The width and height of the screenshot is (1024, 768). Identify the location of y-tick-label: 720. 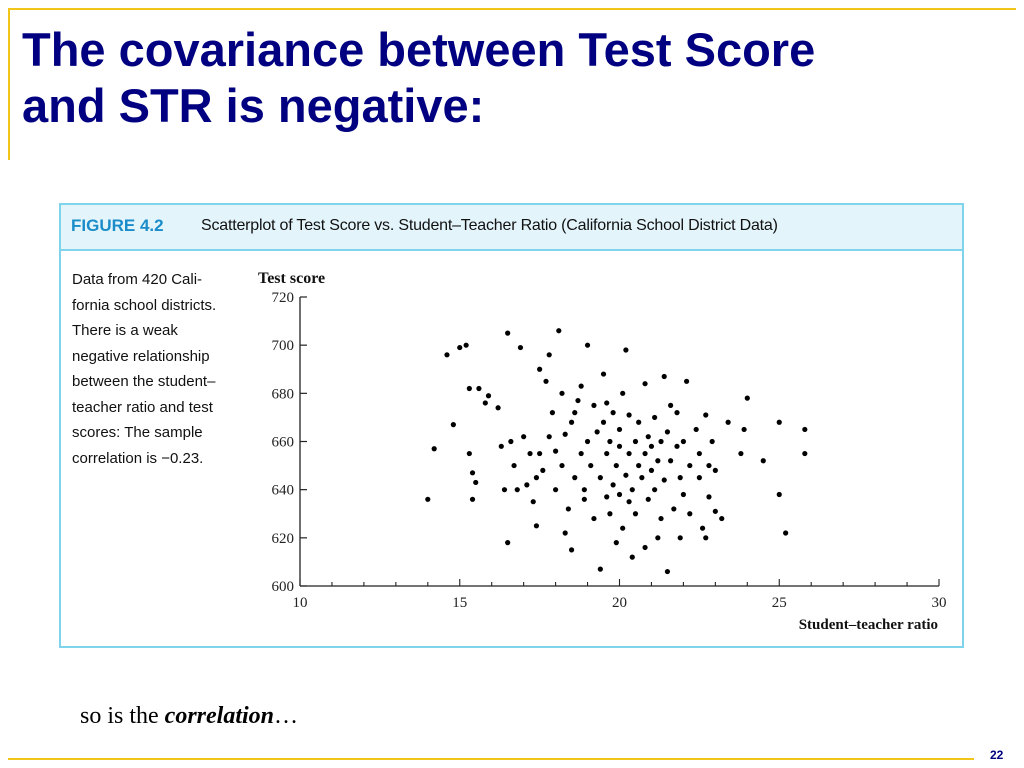
(283, 298).